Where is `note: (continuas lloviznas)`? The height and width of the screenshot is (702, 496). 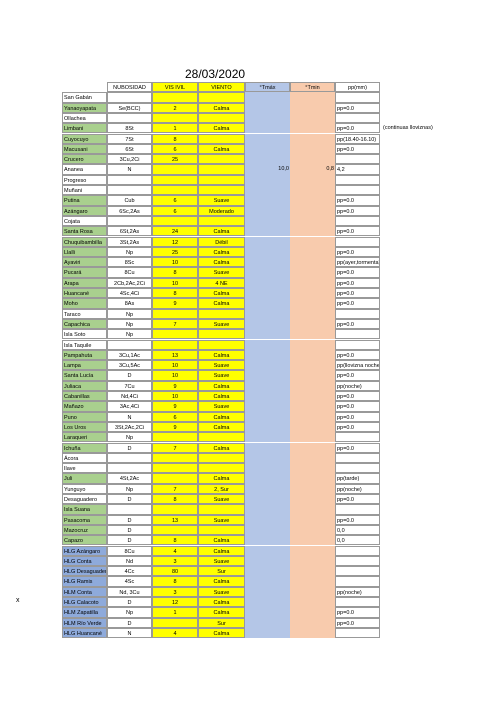 note: (continuas lloviznas) is located at coordinates (408, 128).